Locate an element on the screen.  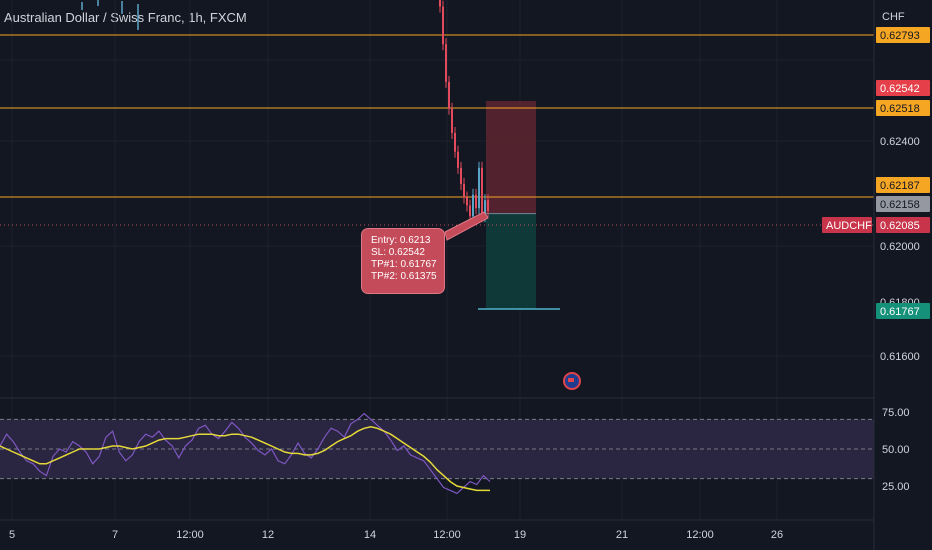
price-tick-label: 0.62000 is located at coordinates (900, 247).